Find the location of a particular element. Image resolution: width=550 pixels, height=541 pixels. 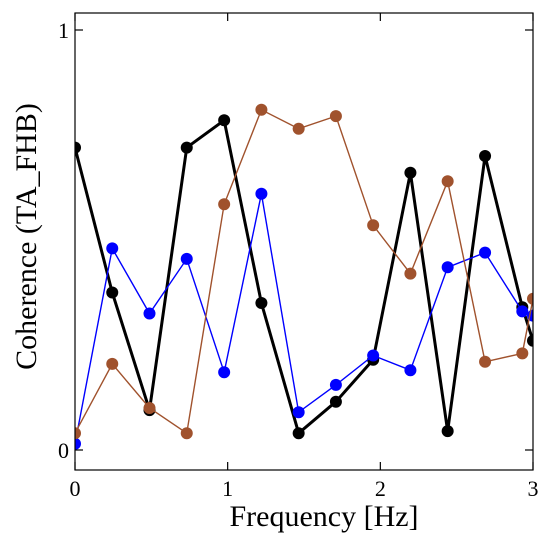

x-tick-label: 2 is located at coordinates (380, 488).